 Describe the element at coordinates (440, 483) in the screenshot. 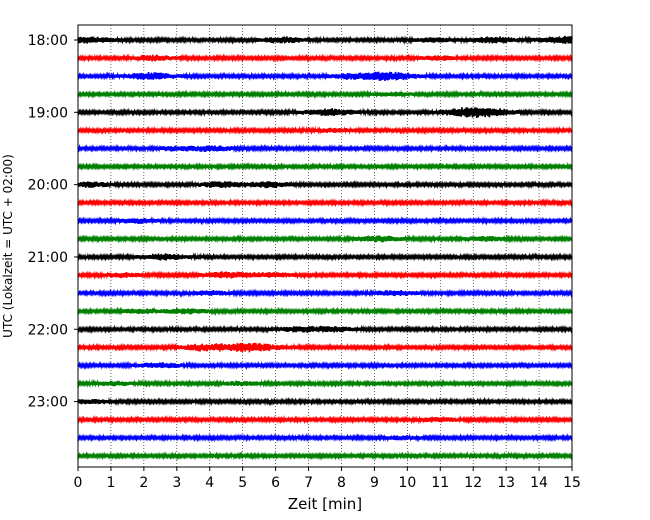

I see `x-tick-label: 11` at that location.